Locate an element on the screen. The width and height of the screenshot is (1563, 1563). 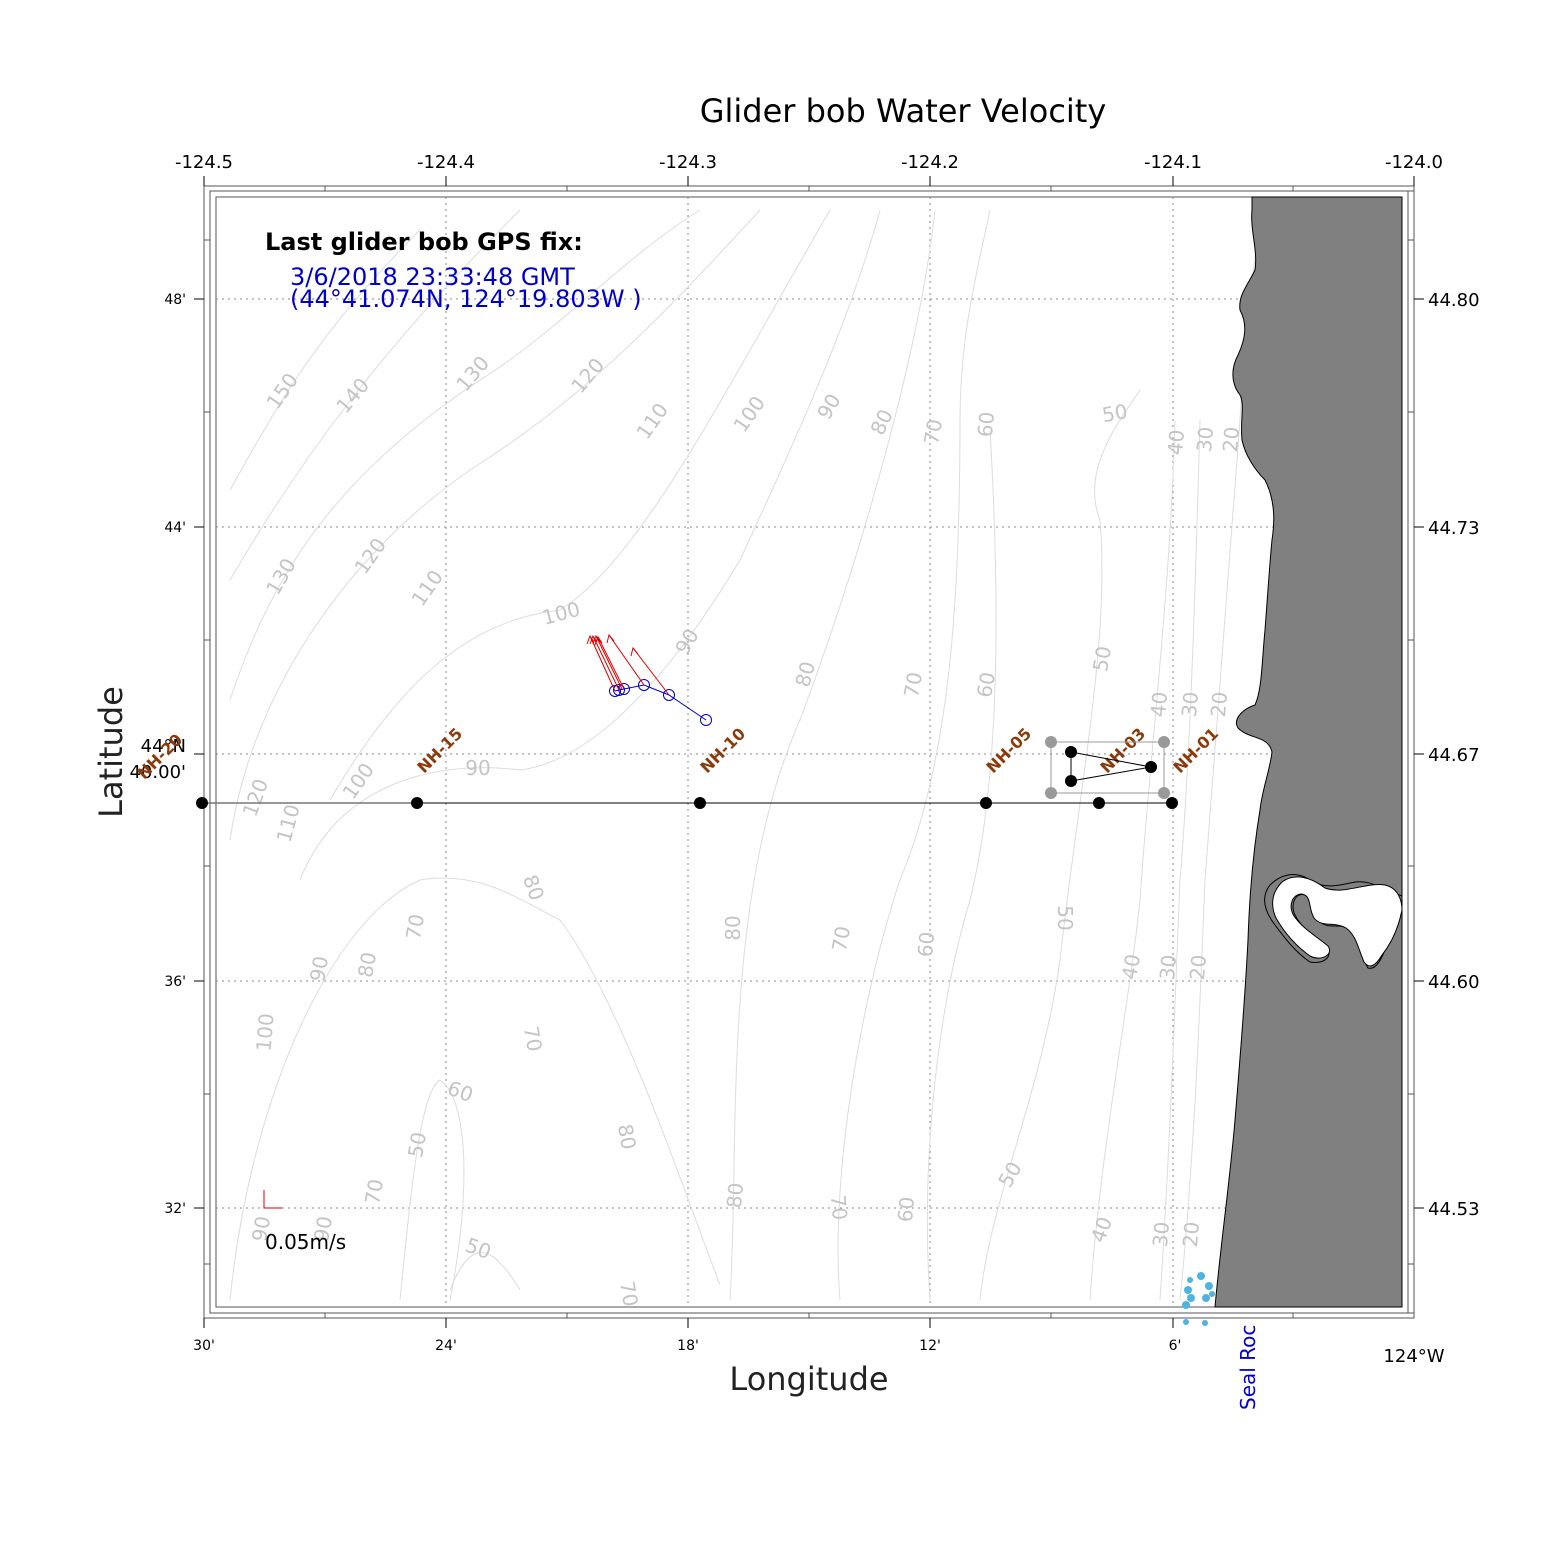
gps-fix-position: (44°41.074N, 124°19.803W ) is located at coordinates (466, 299).